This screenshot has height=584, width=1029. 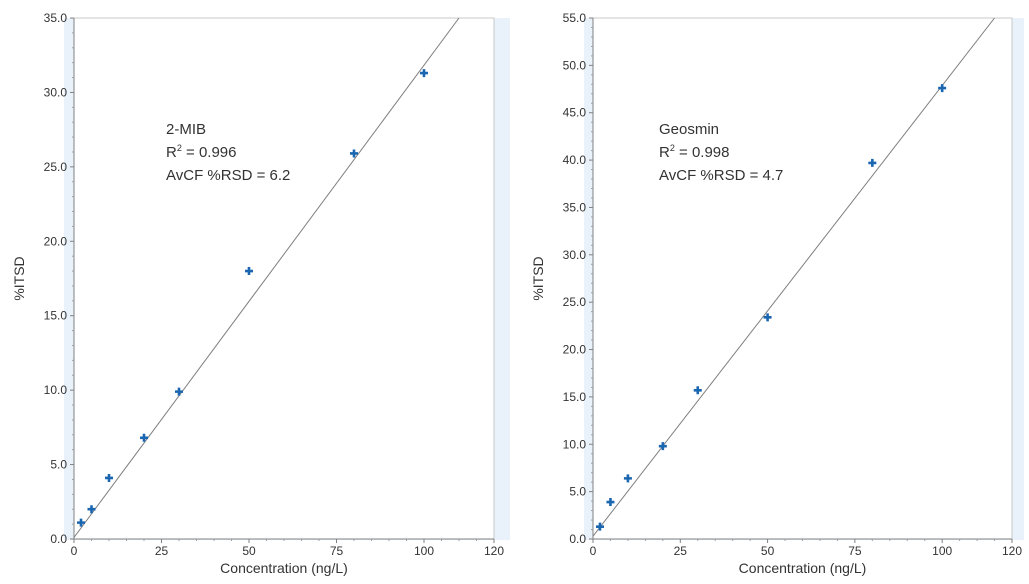 What do you see at coordinates (689, 129) in the screenshot?
I see `annotation-compound: Geosmin` at bounding box center [689, 129].